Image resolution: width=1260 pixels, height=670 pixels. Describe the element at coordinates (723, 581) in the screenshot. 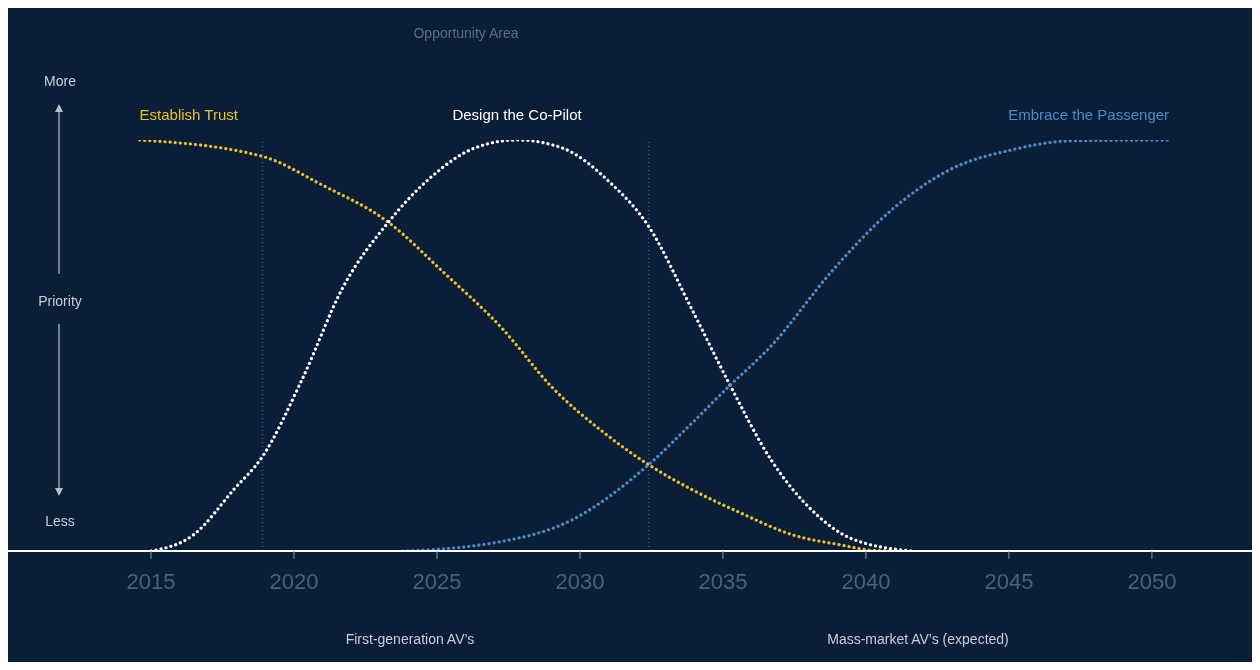

I see `x-tick-label: 2035` at that location.